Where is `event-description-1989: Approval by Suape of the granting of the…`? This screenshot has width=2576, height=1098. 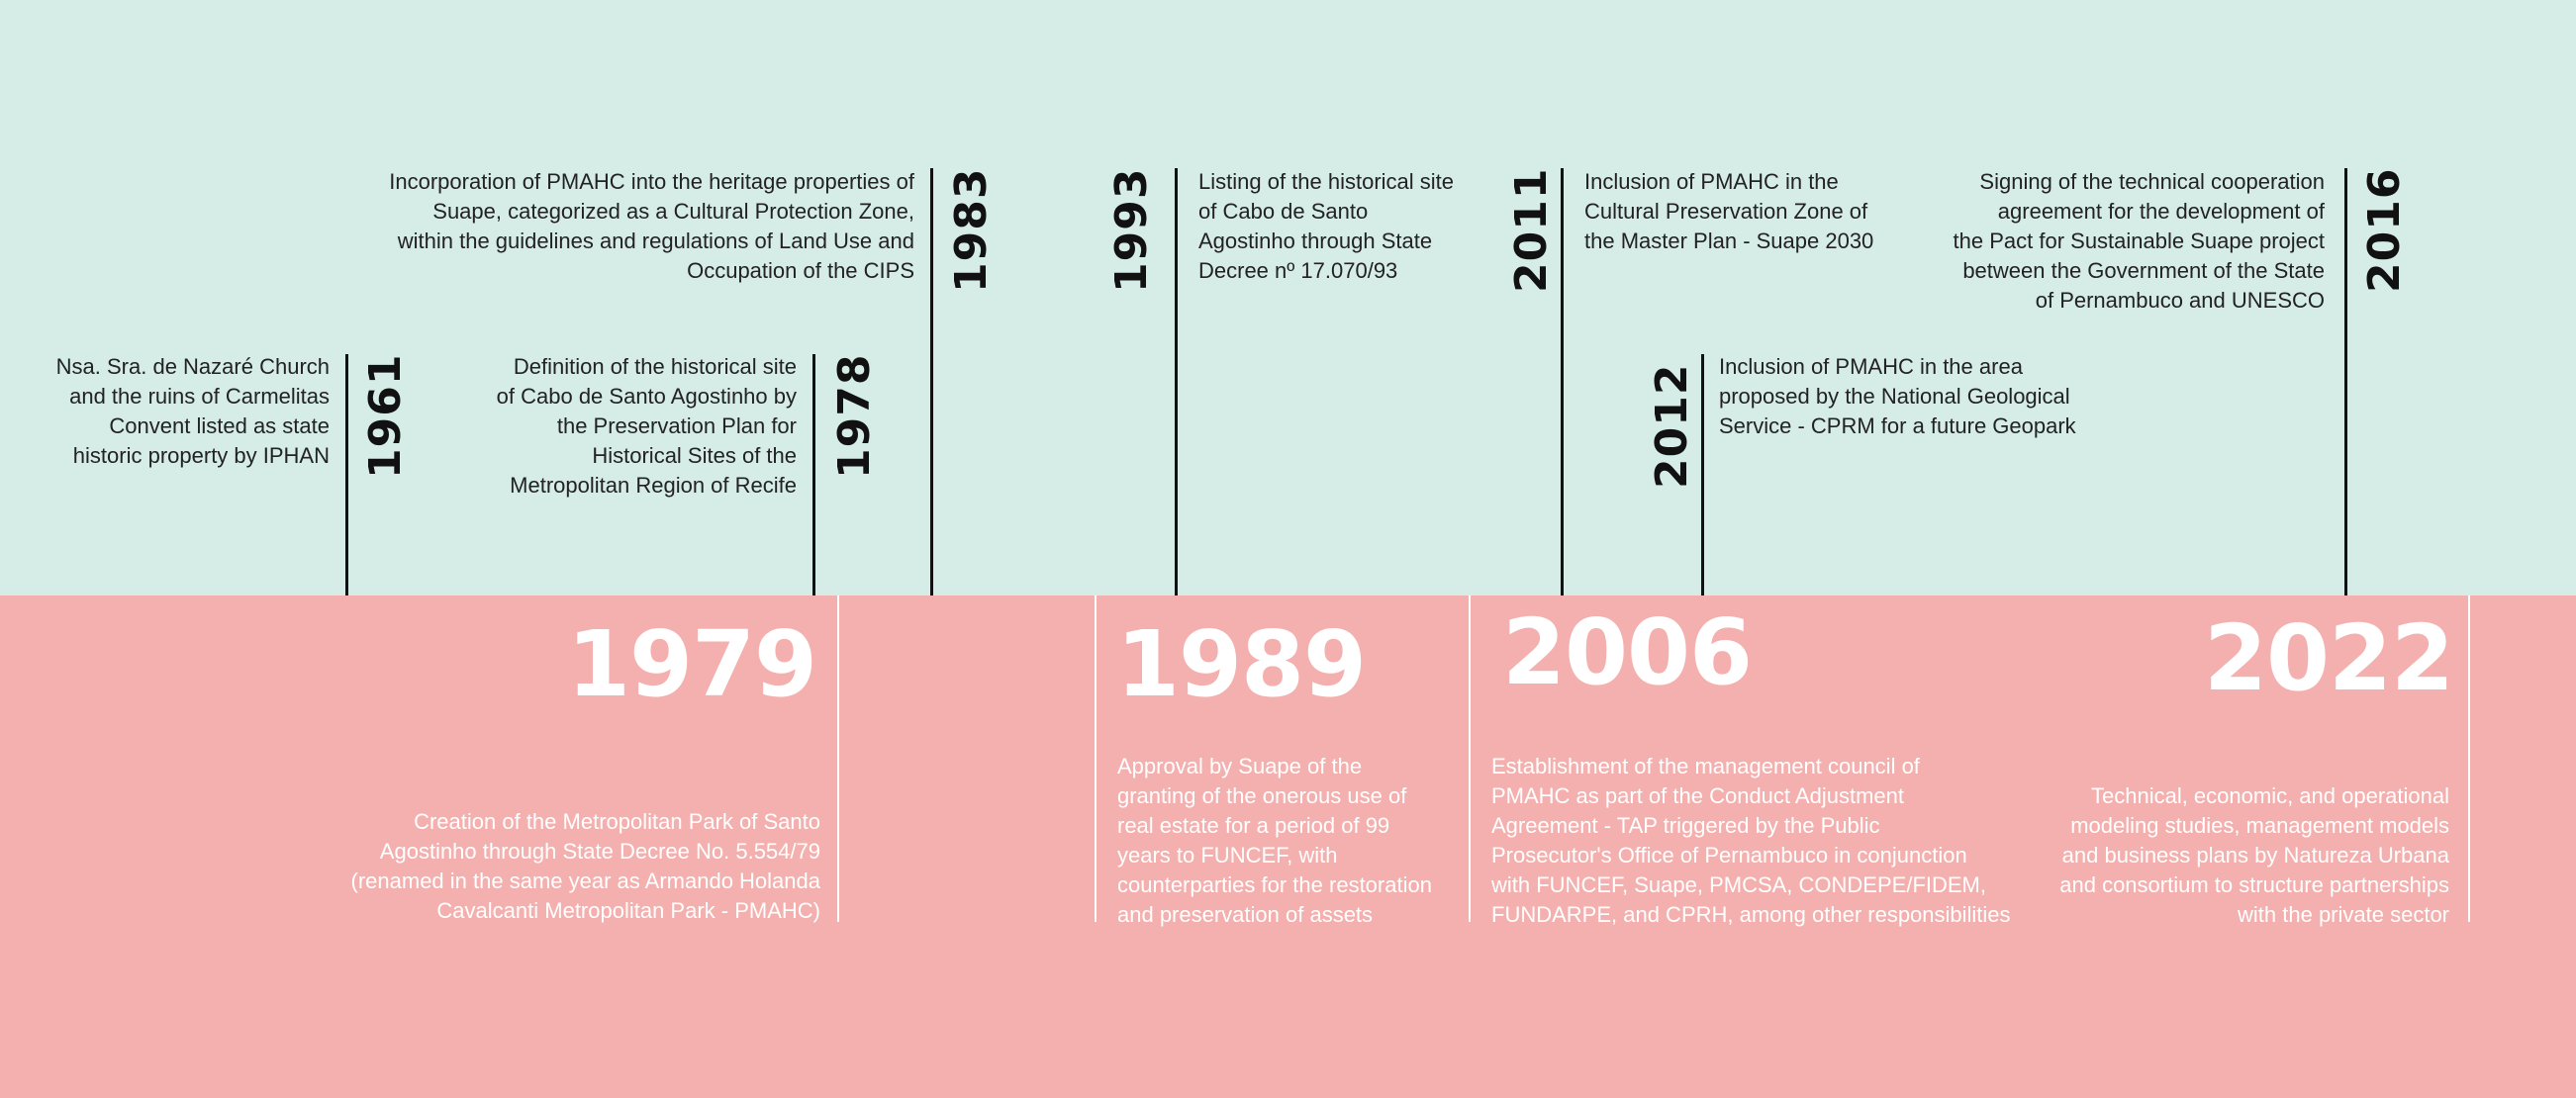 event-description-1989: Approval by Suape of the granting of the… is located at coordinates (1274, 840).